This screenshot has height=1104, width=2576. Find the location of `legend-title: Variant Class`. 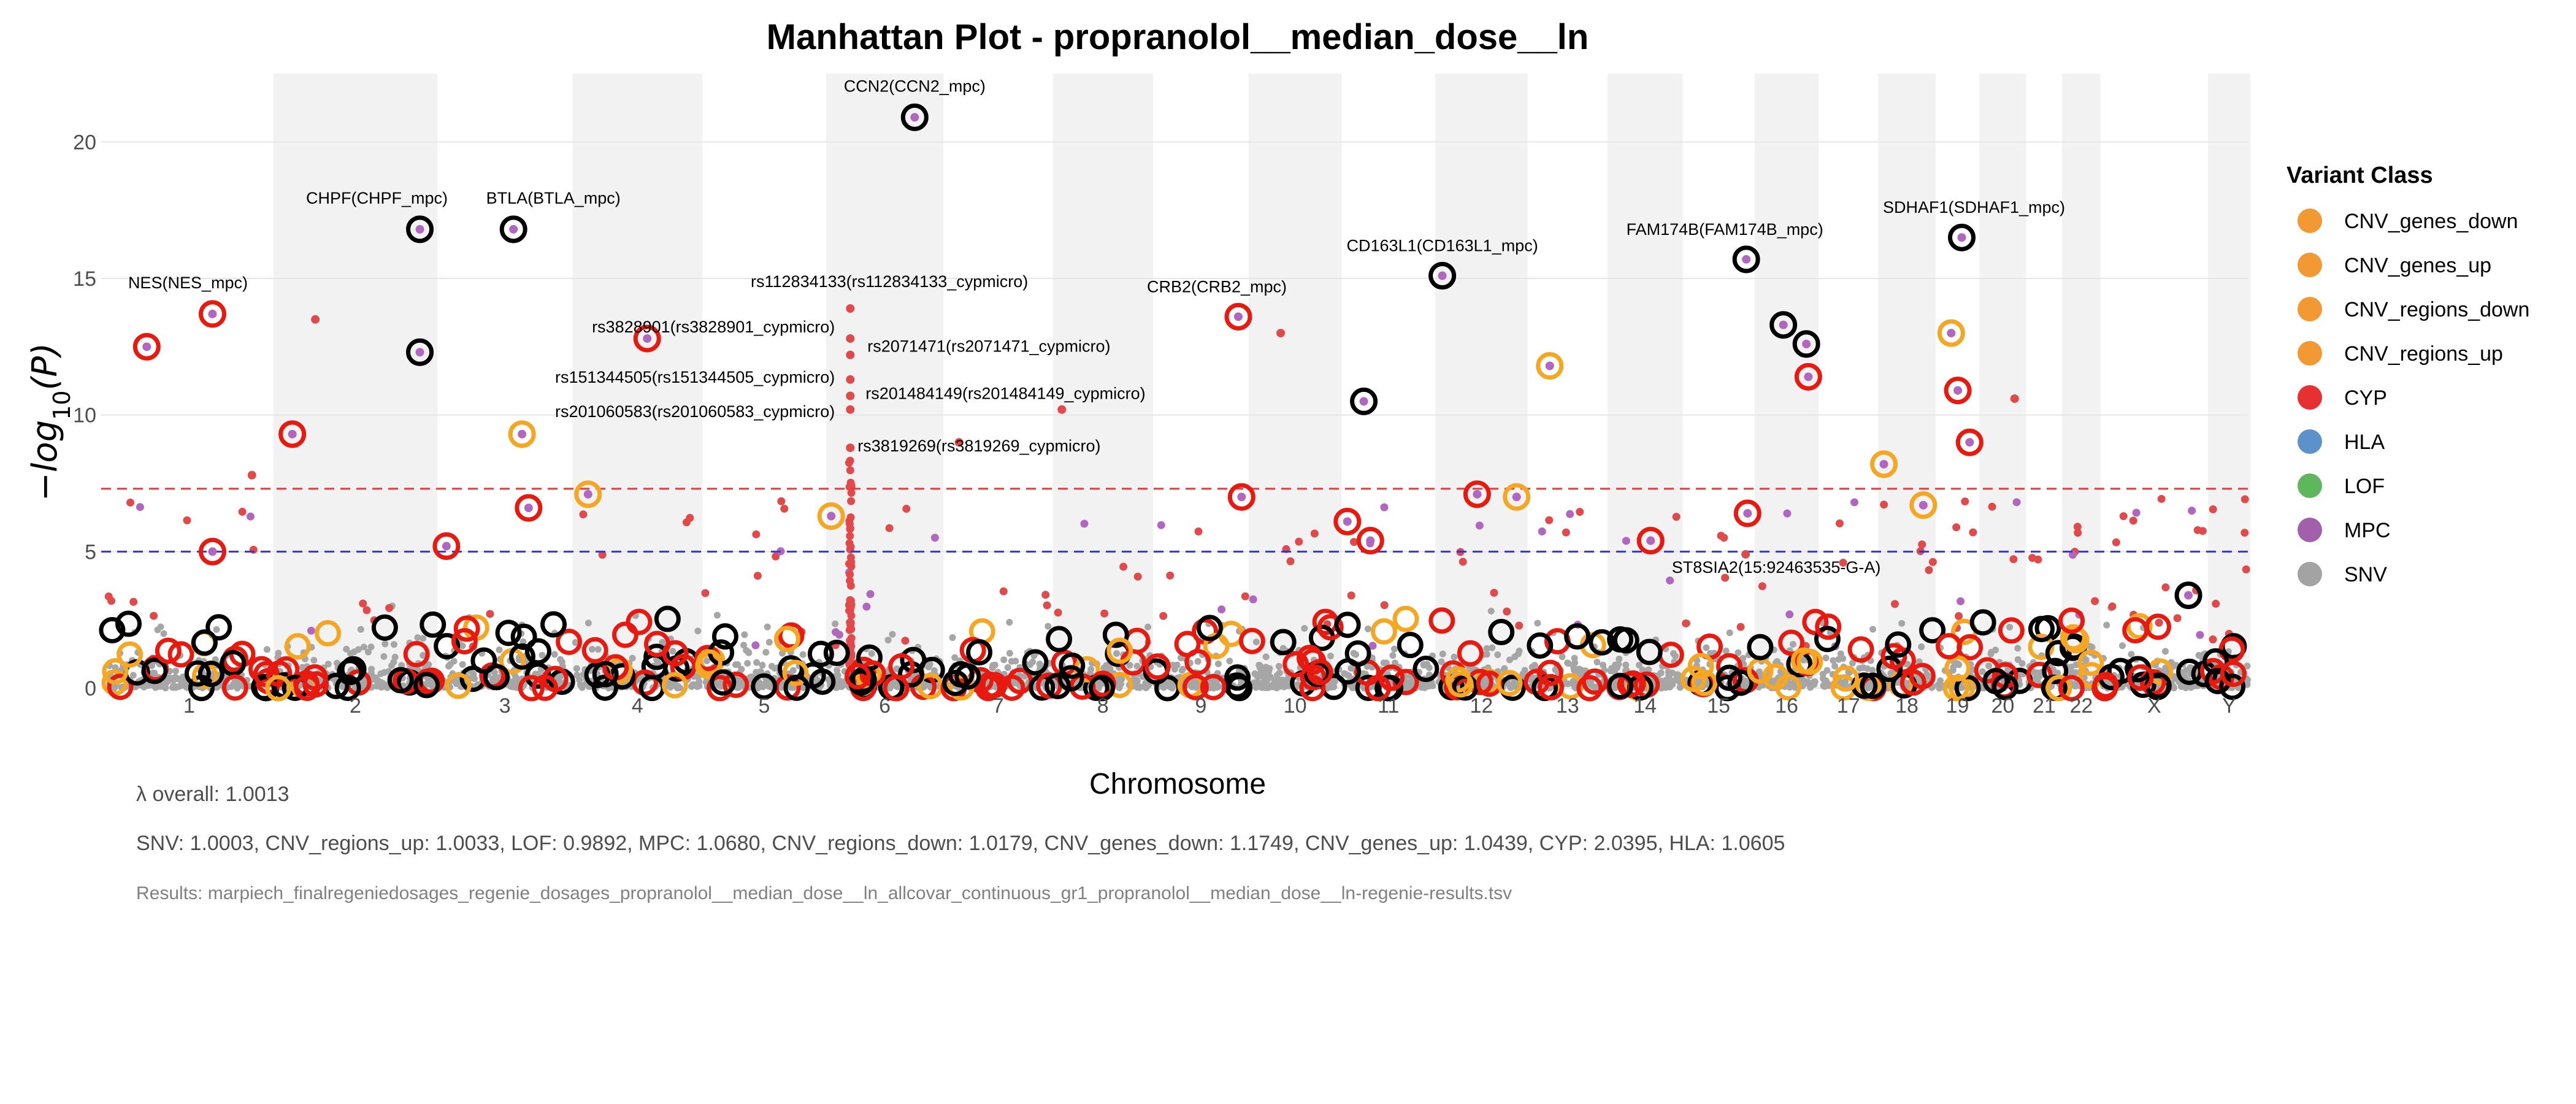

legend-title: Variant Class is located at coordinates (2360, 175).